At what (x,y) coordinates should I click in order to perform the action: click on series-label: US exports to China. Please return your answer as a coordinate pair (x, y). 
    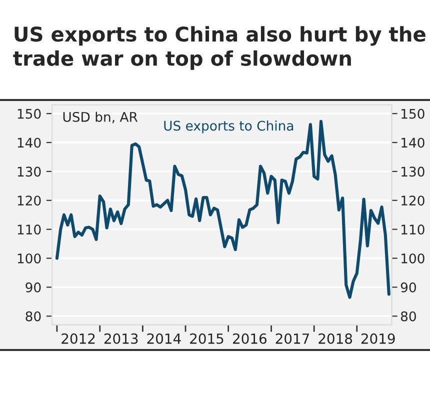
    Looking at the image, I should click on (229, 127).